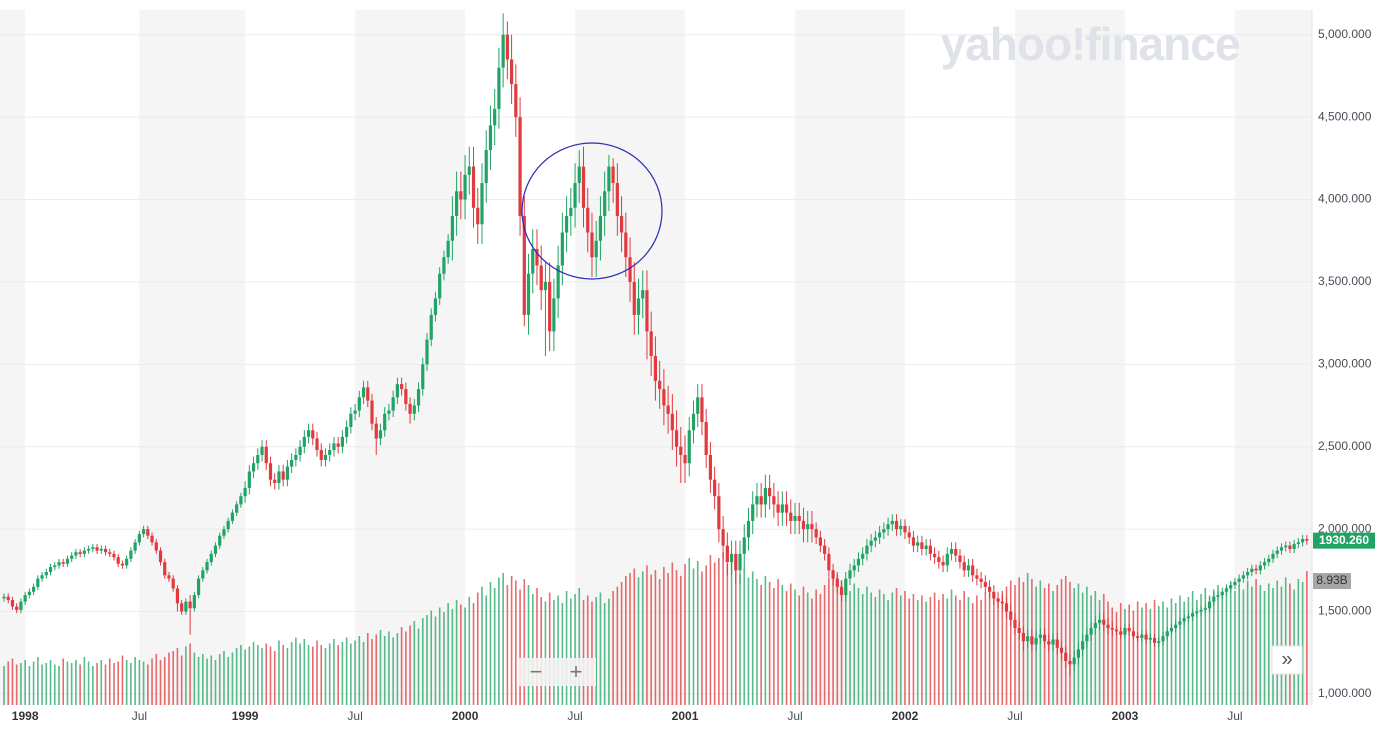 This screenshot has width=1379, height=734. What do you see at coordinates (536, 671) in the screenshot?
I see `zoom-out-button: −` at bounding box center [536, 671].